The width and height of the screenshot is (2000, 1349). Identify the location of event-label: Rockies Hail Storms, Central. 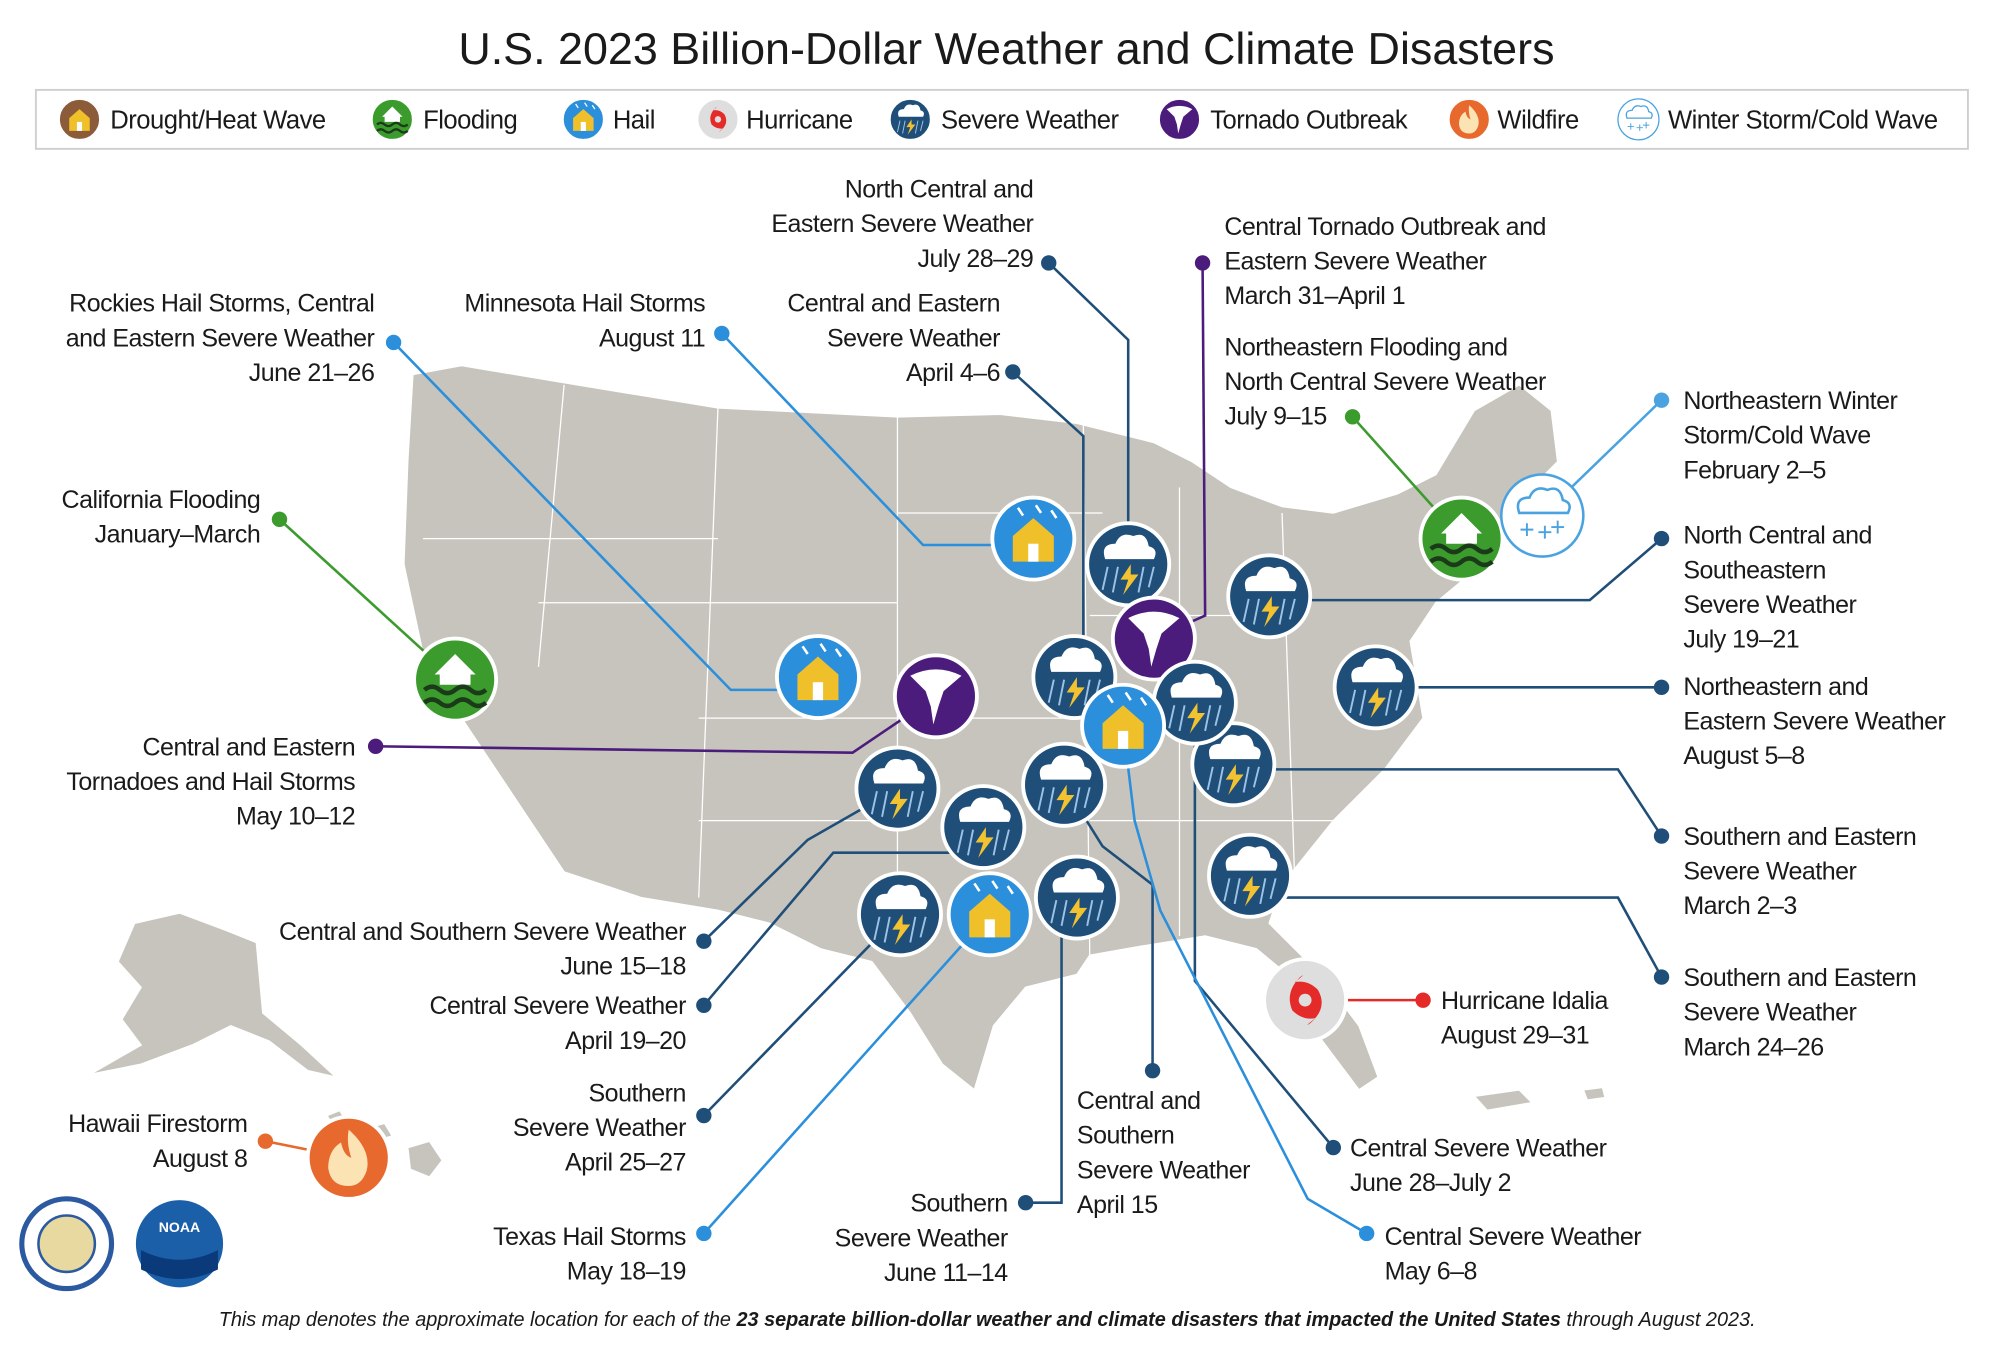
(221, 304).